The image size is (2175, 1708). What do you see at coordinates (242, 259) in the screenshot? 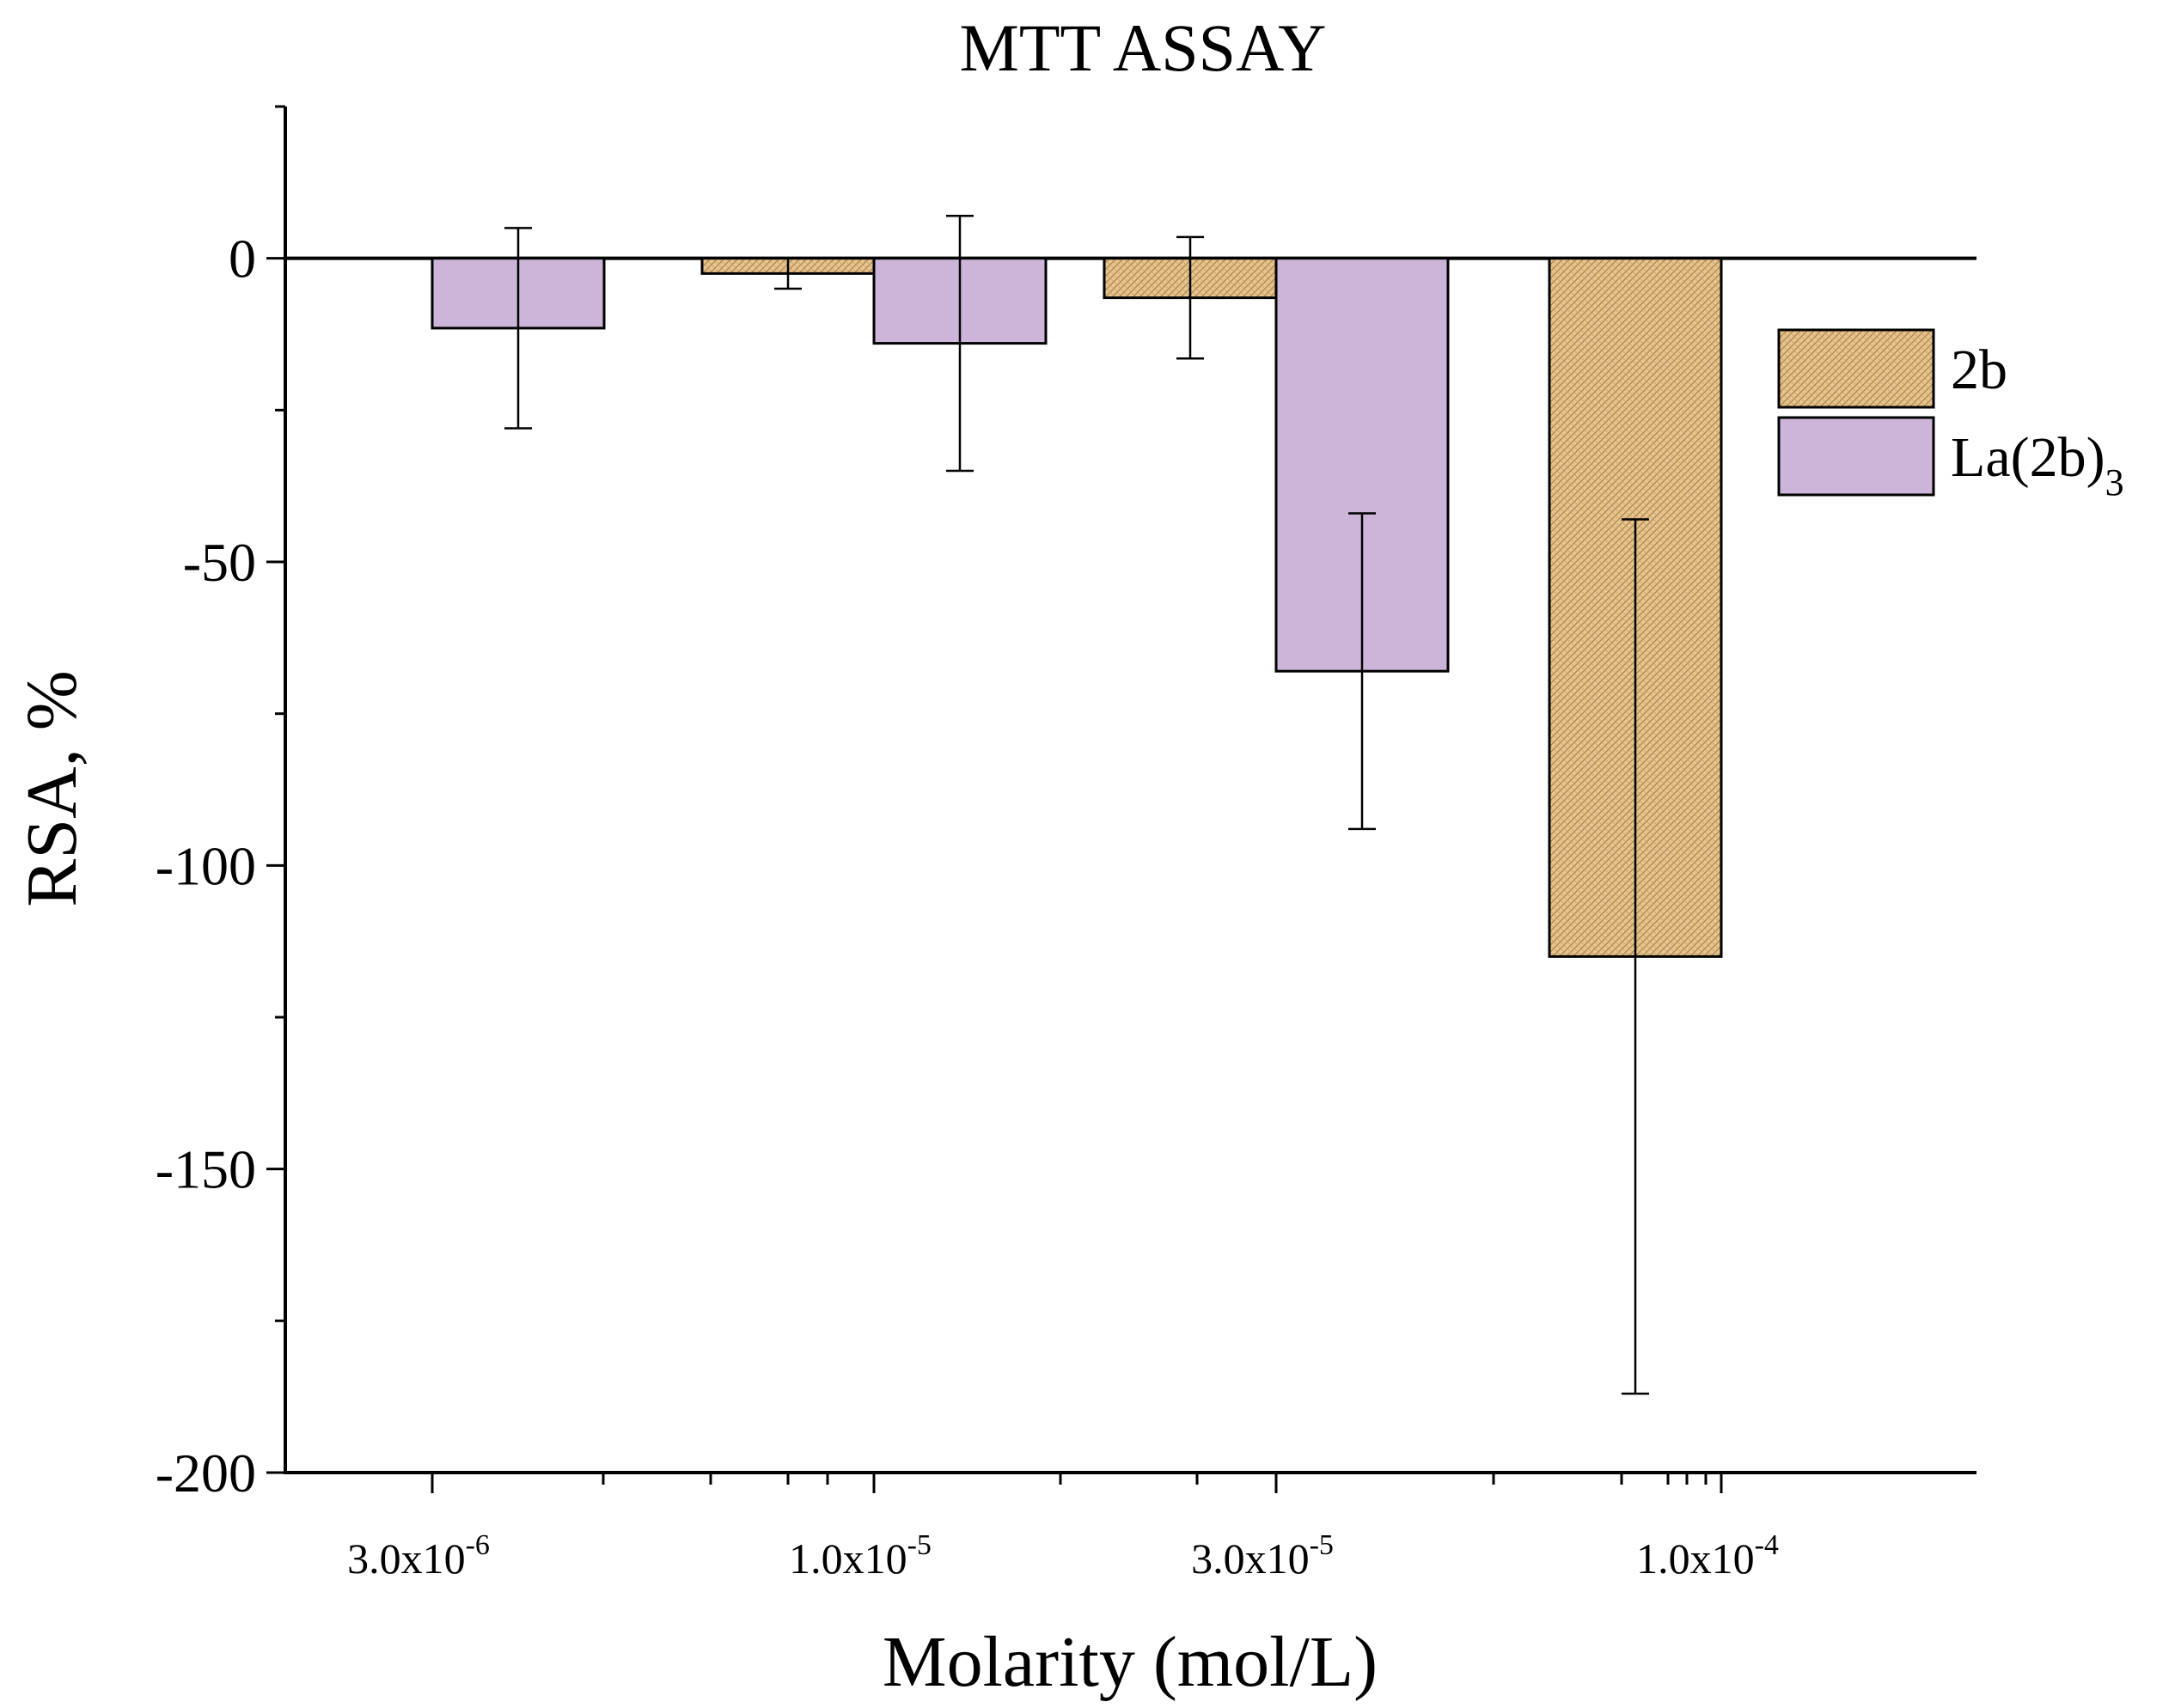
I see `y-tick-label: 0` at bounding box center [242, 259].